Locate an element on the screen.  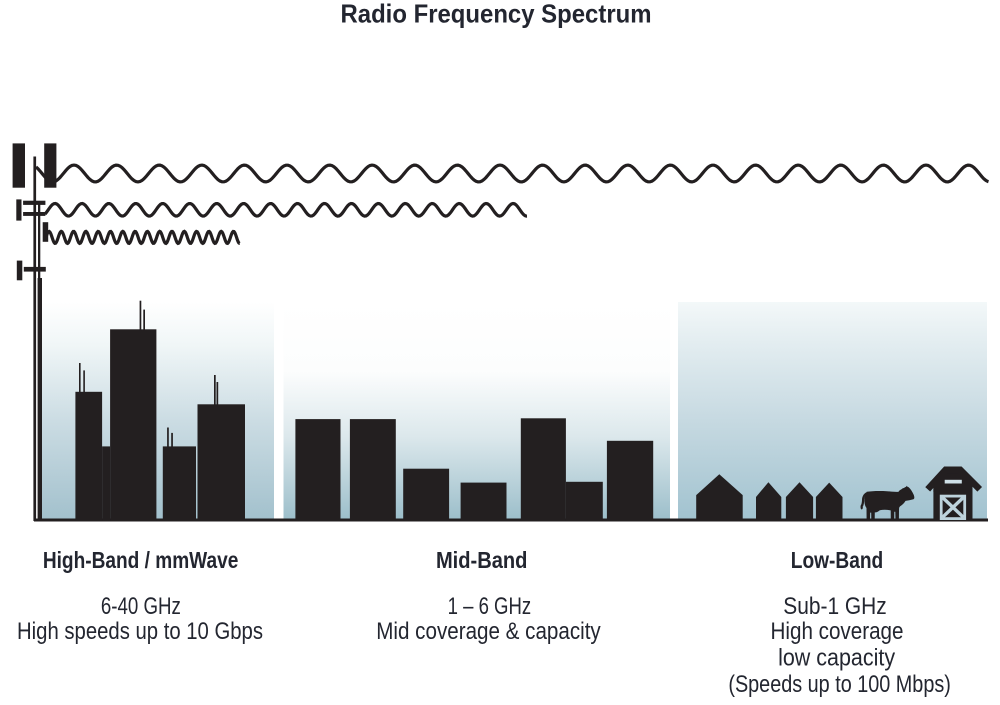
svg-text: Mid-Band is located at coordinates (482, 560).